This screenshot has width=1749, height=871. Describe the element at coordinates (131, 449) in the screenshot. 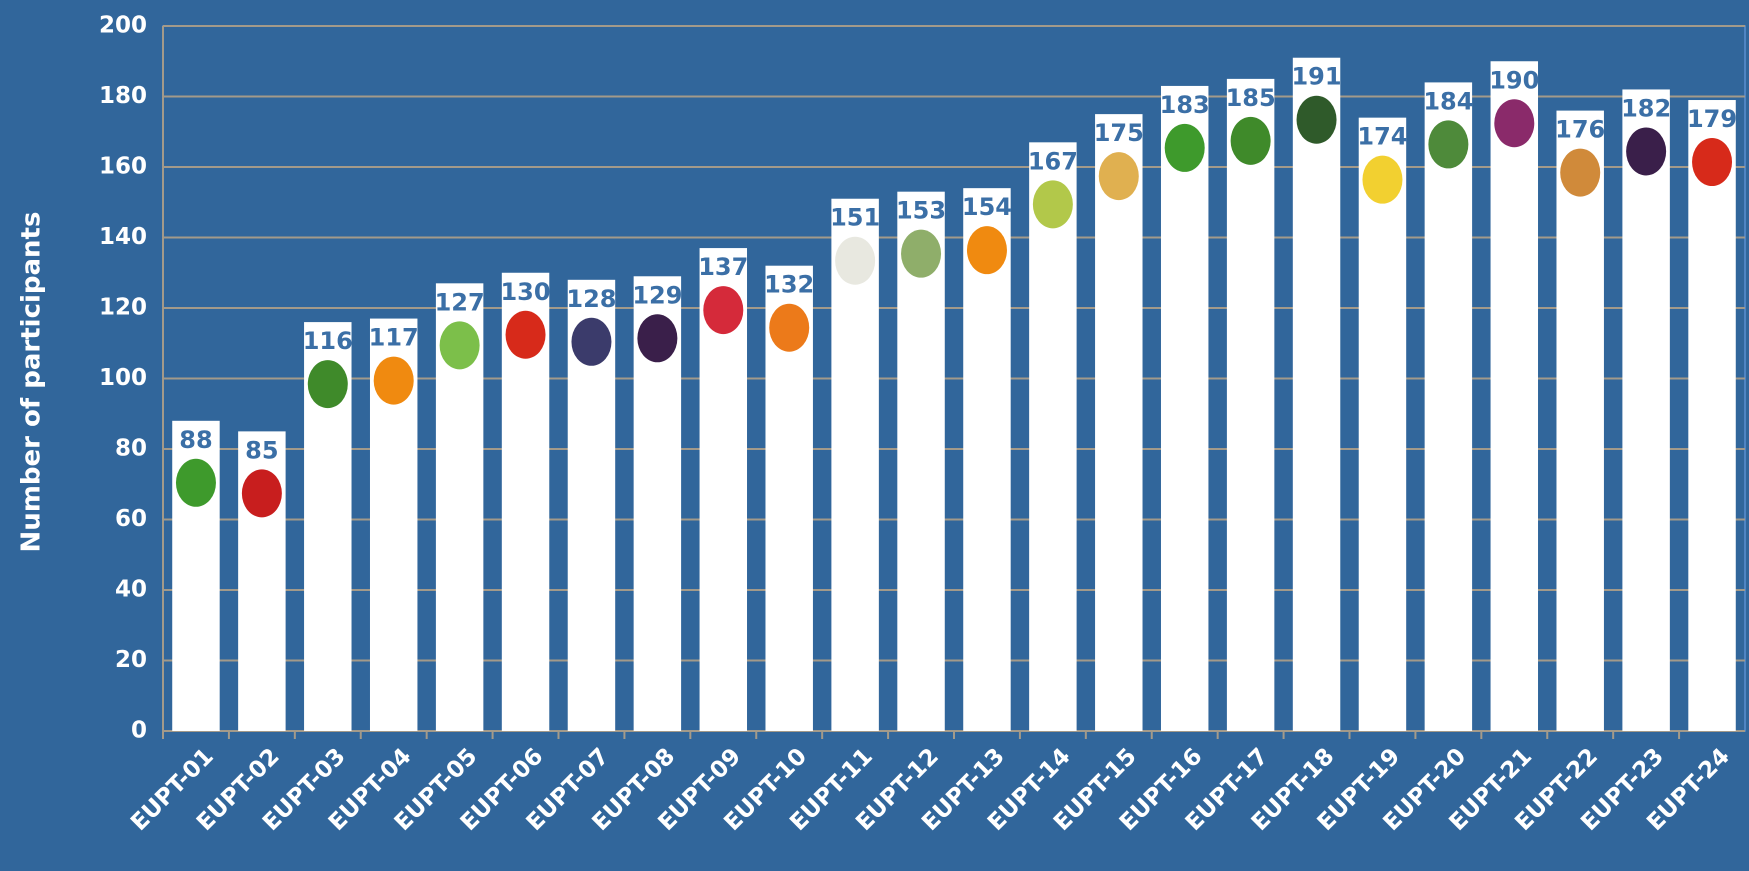

I see `y-tick-label: 80` at that location.